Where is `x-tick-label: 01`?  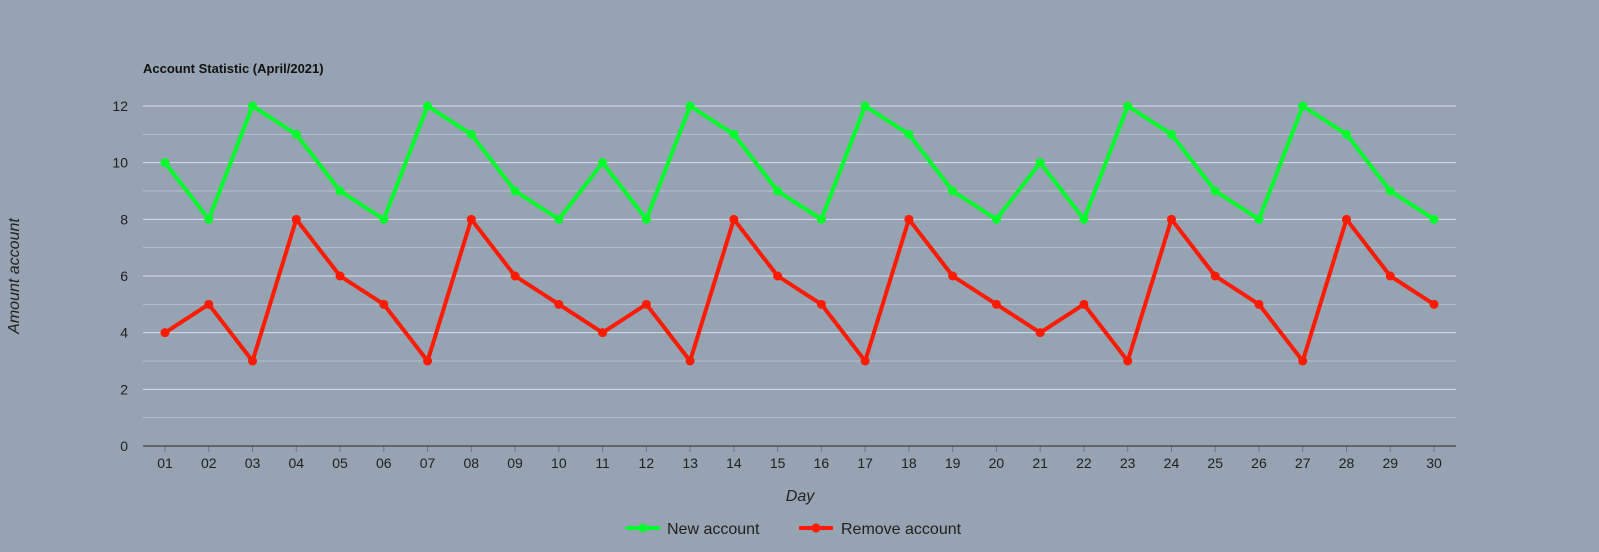
x-tick-label: 01 is located at coordinates (165, 463).